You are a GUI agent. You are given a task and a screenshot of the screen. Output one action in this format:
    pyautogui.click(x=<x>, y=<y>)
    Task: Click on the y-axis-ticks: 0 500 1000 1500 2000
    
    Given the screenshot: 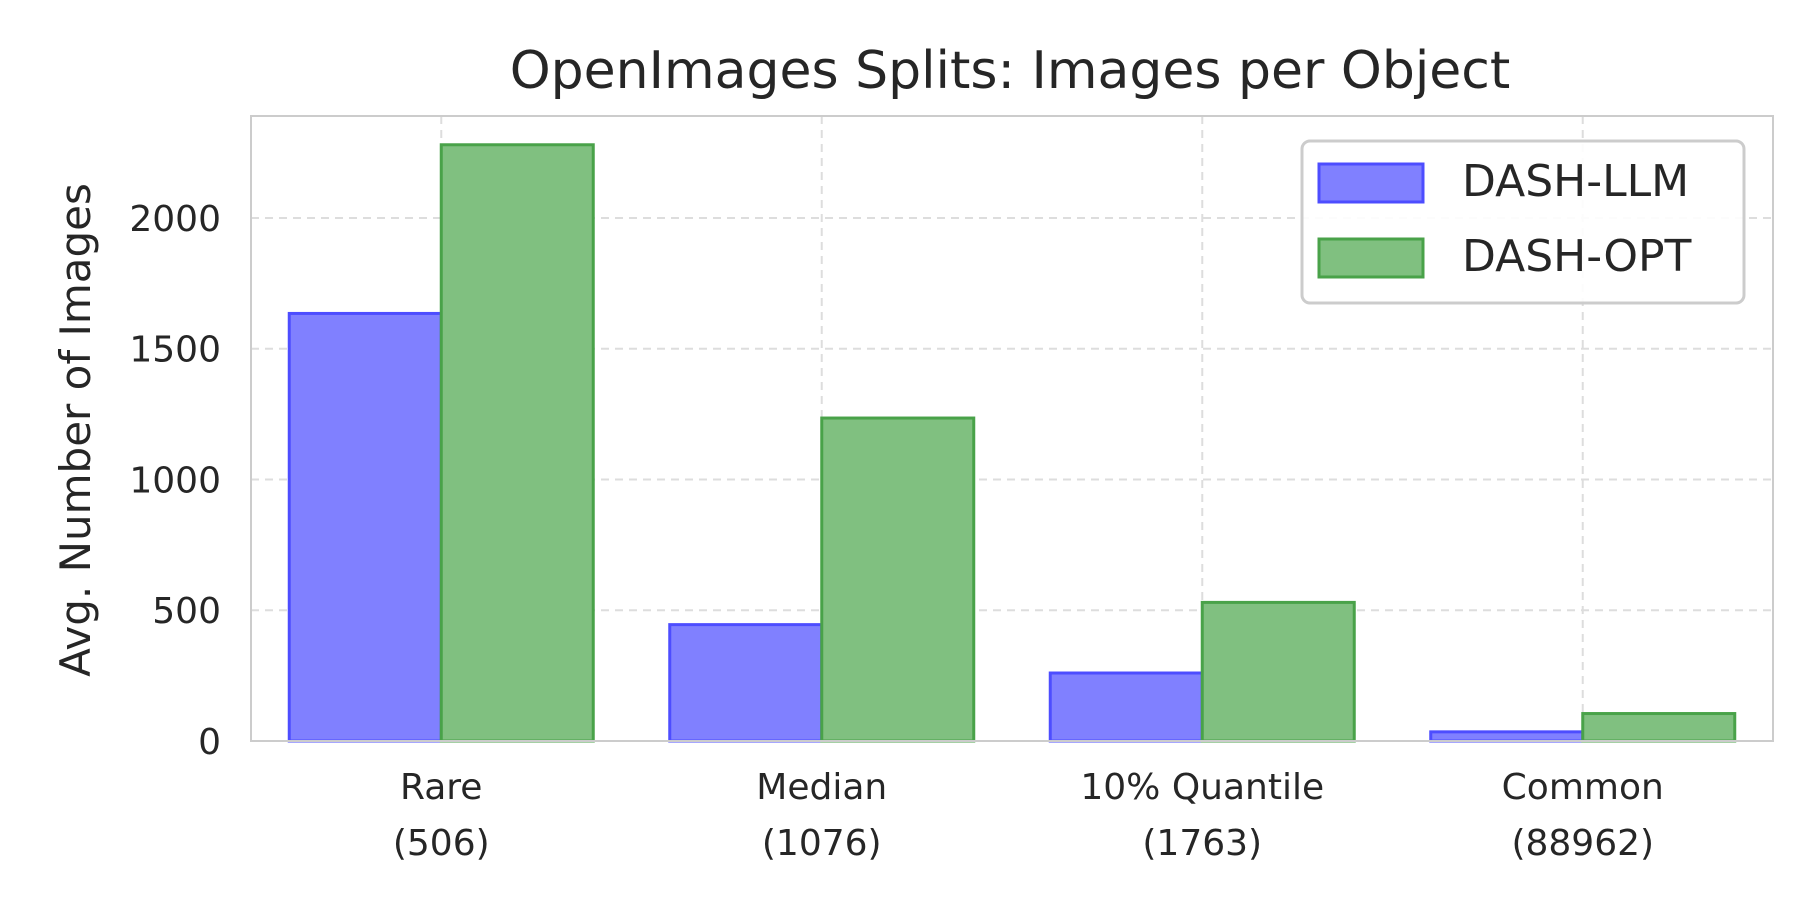 What is the action you would take?
    pyautogui.click(x=175, y=481)
    